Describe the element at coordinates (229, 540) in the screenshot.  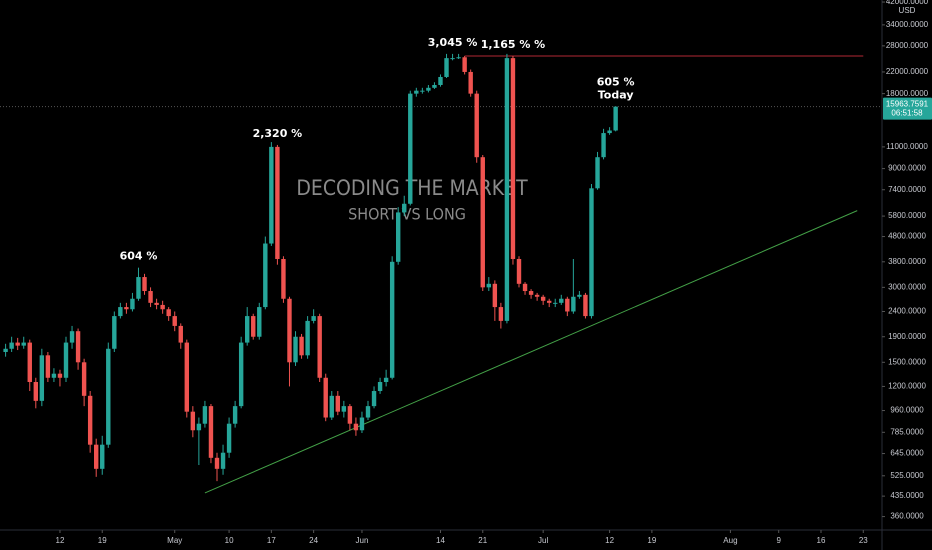
I see `x-tick-label: 10` at that location.